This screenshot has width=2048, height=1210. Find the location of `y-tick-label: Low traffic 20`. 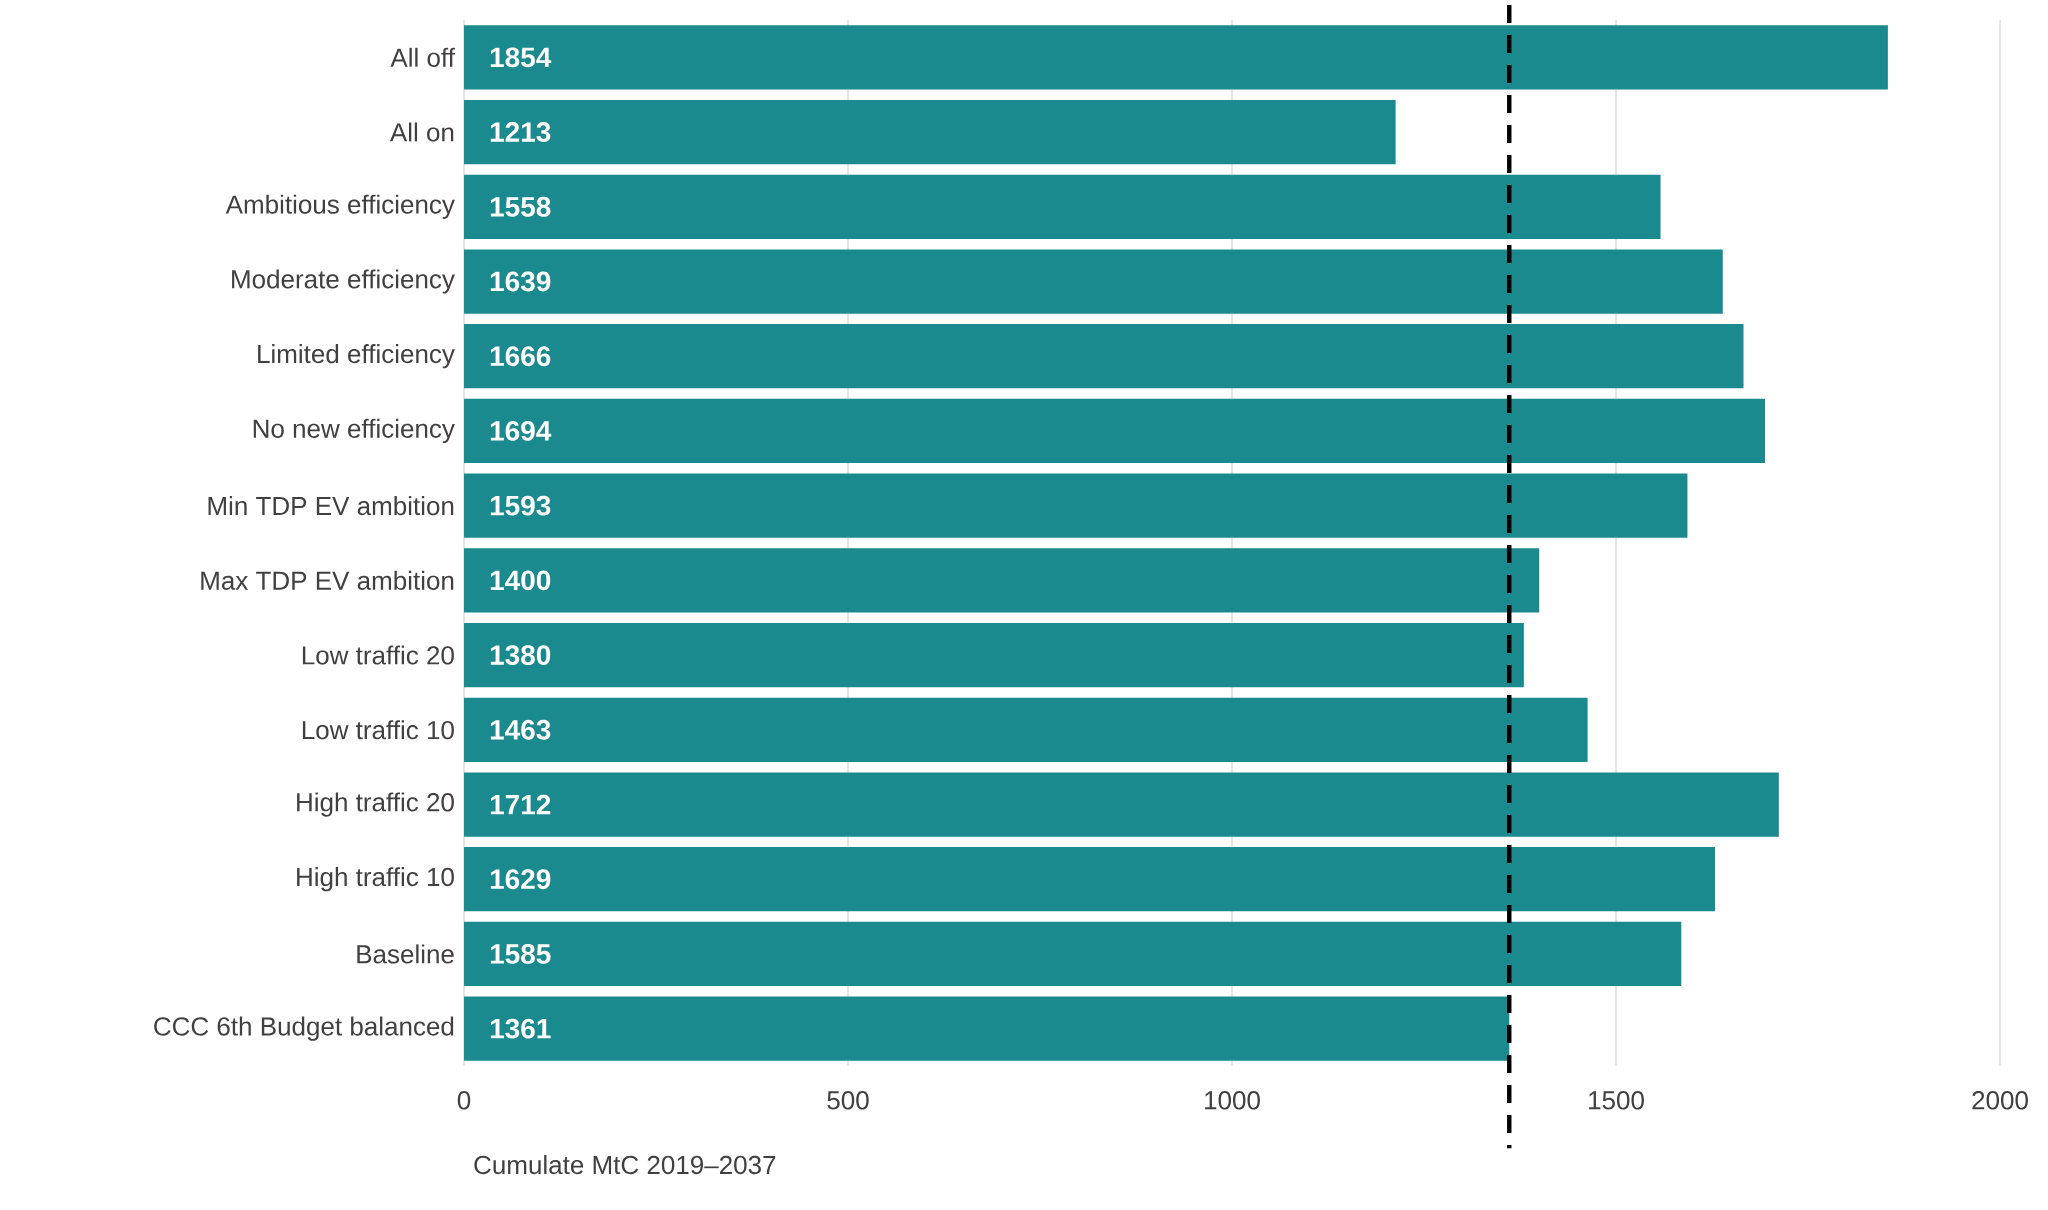

y-tick-label: Low traffic 20 is located at coordinates (378, 655).